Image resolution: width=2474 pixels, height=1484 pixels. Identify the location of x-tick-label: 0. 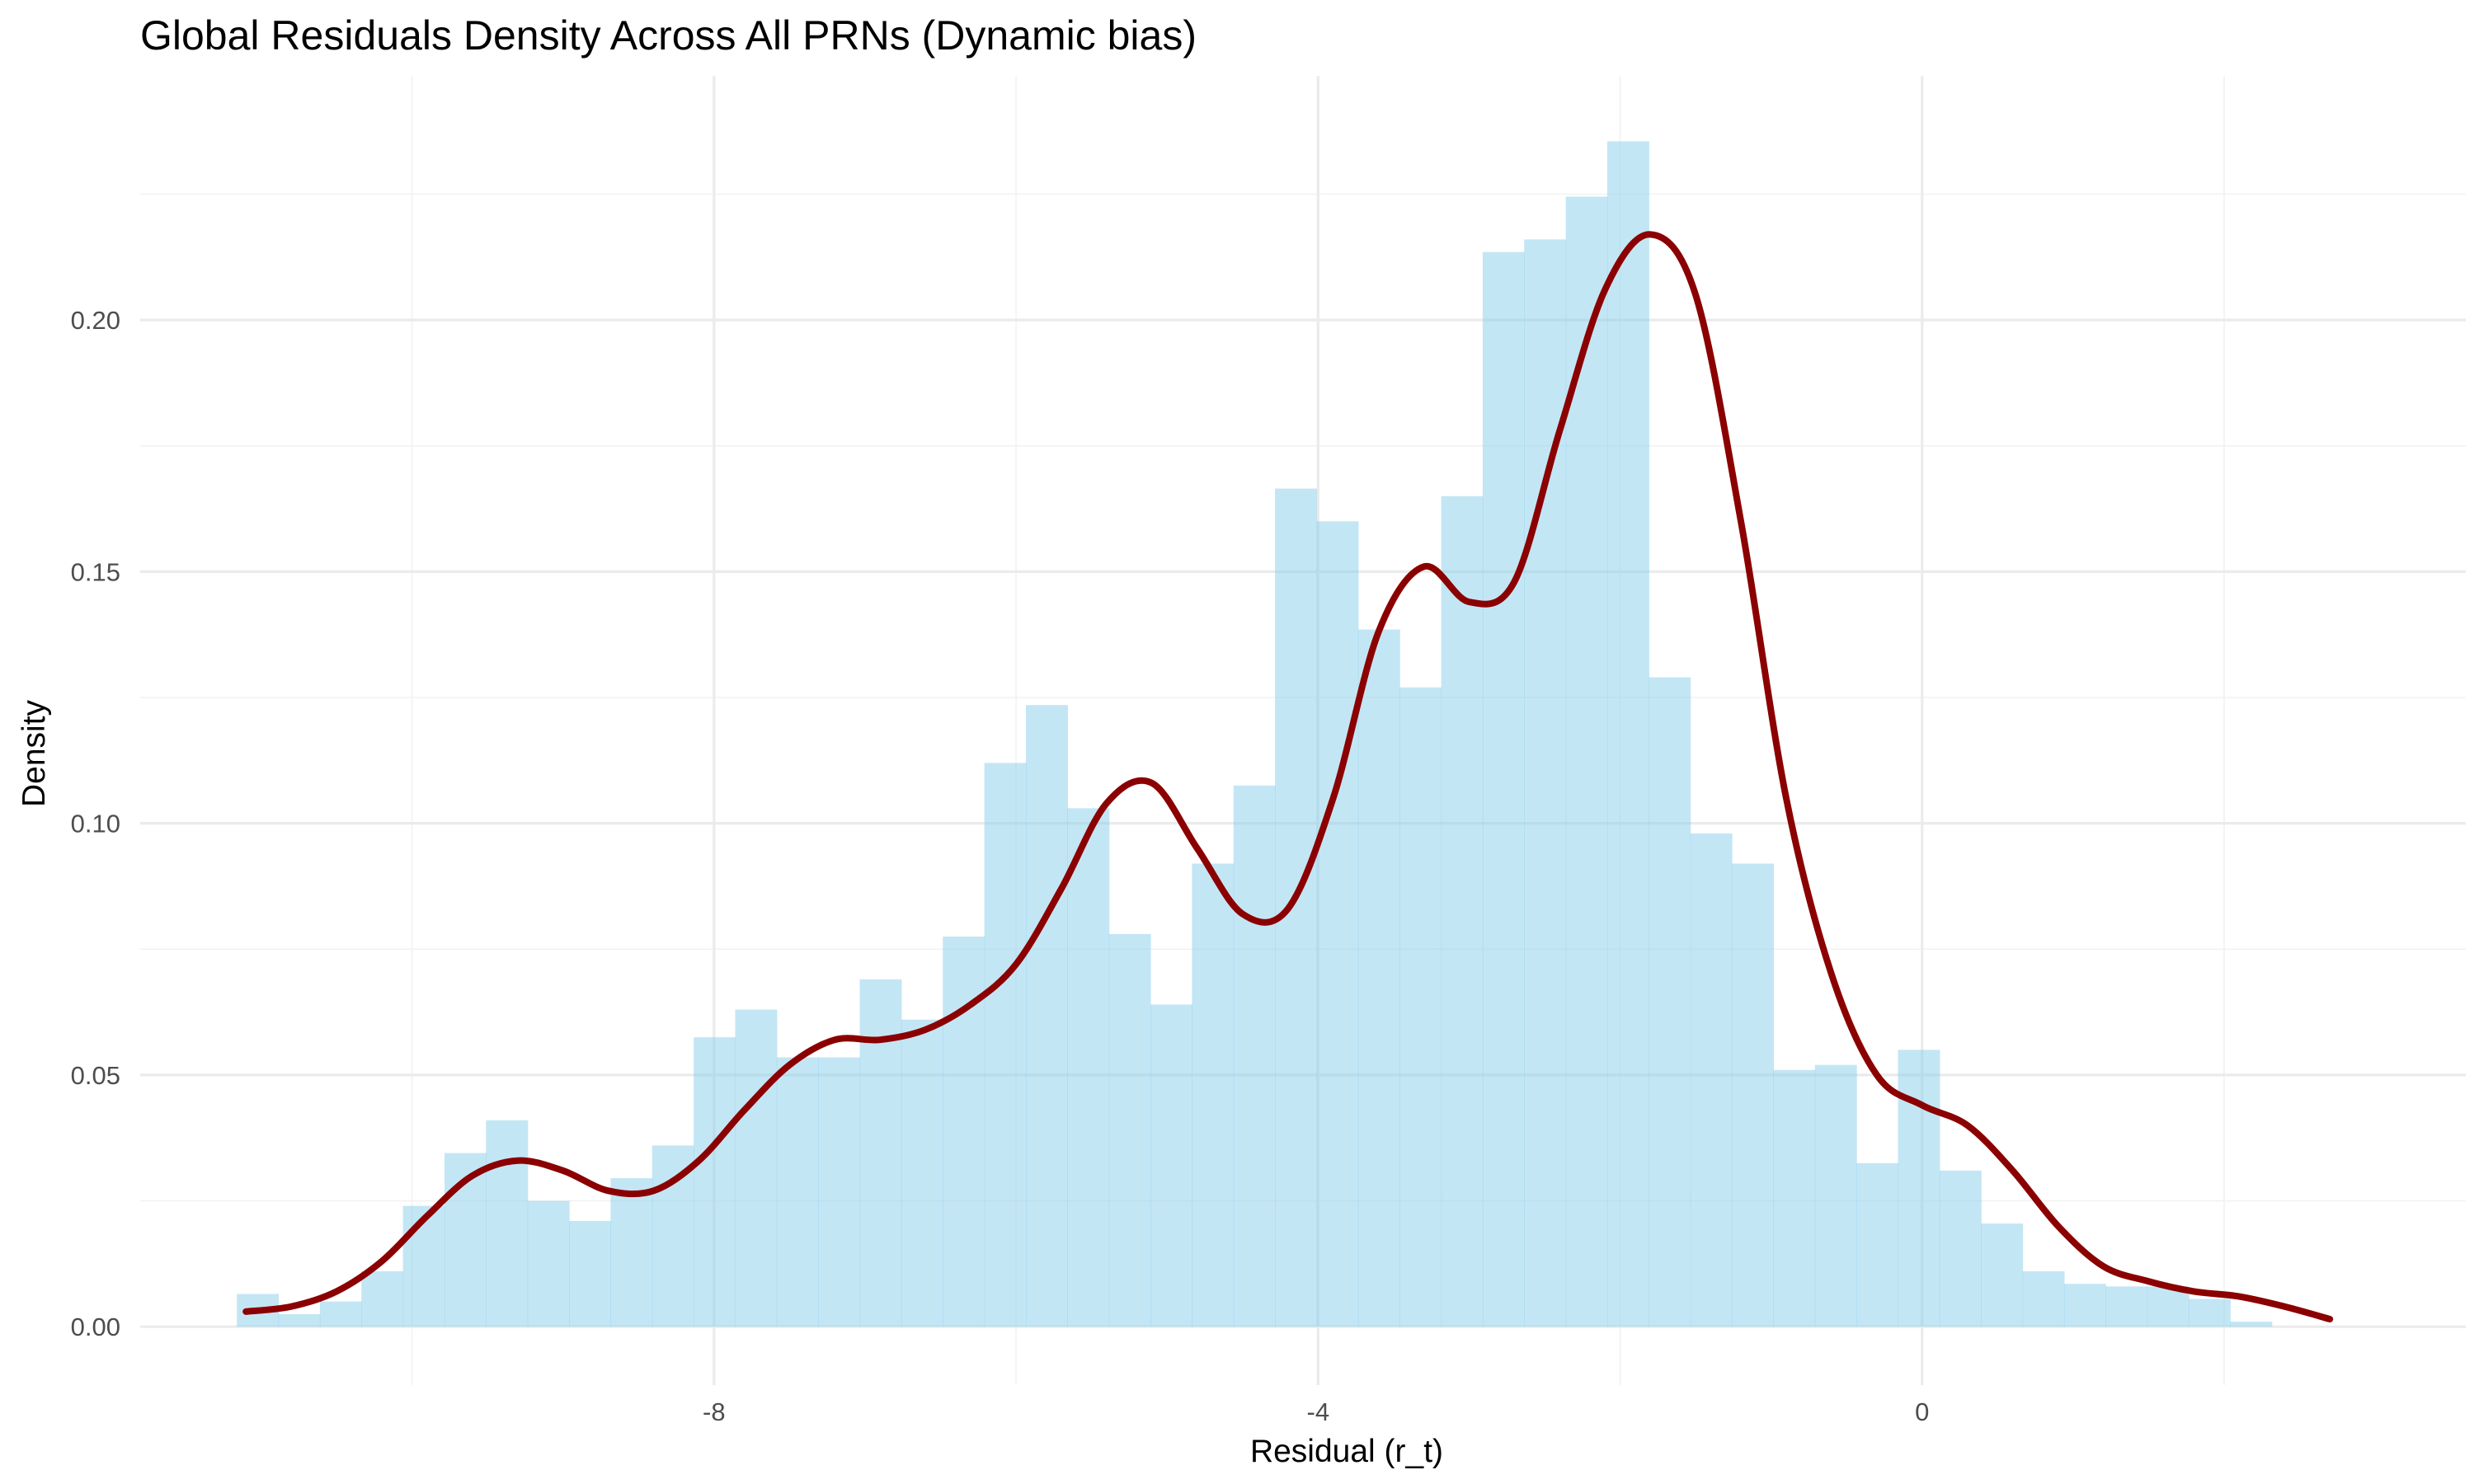
(1922, 1411).